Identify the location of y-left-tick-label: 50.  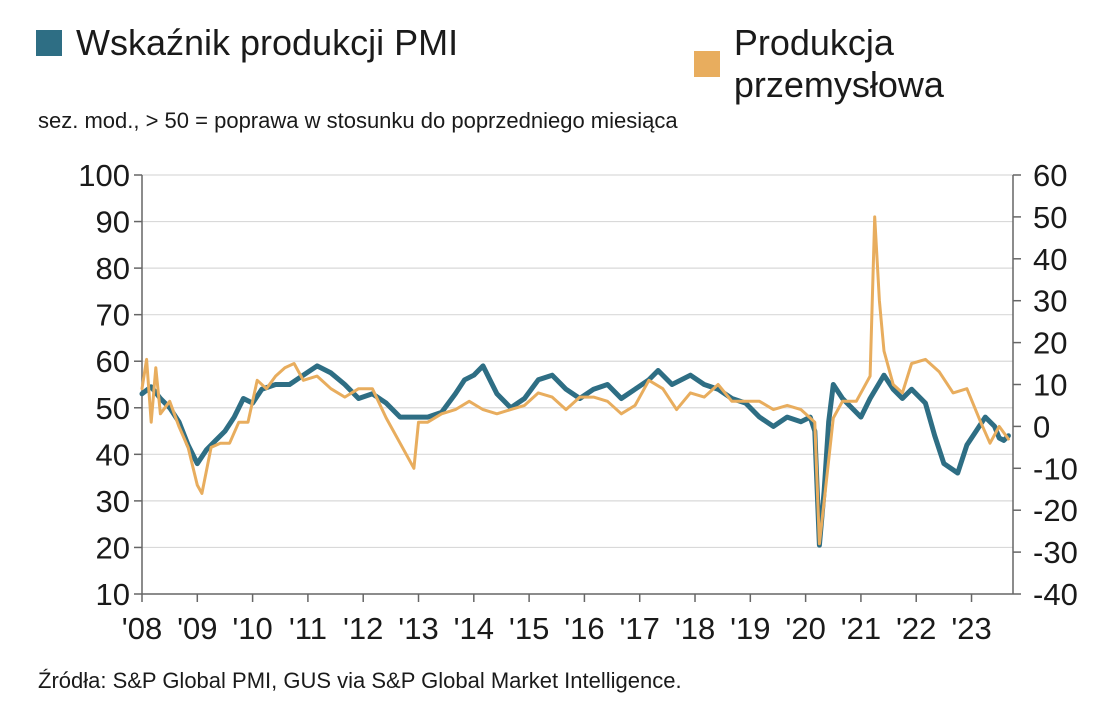
(113, 408).